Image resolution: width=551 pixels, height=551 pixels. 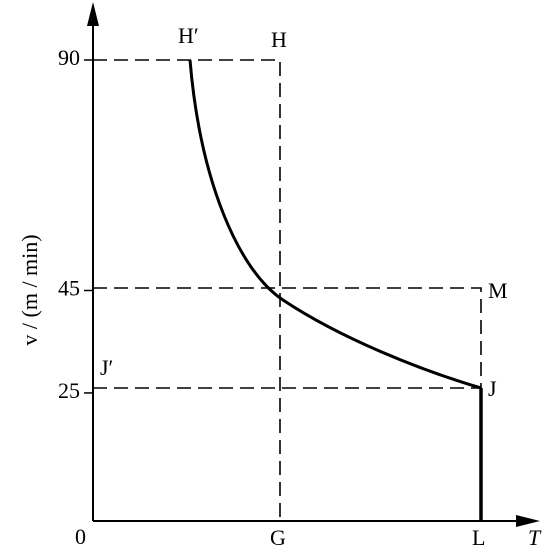 I want to click on y-tick-label: 90, so click(x=69, y=57).